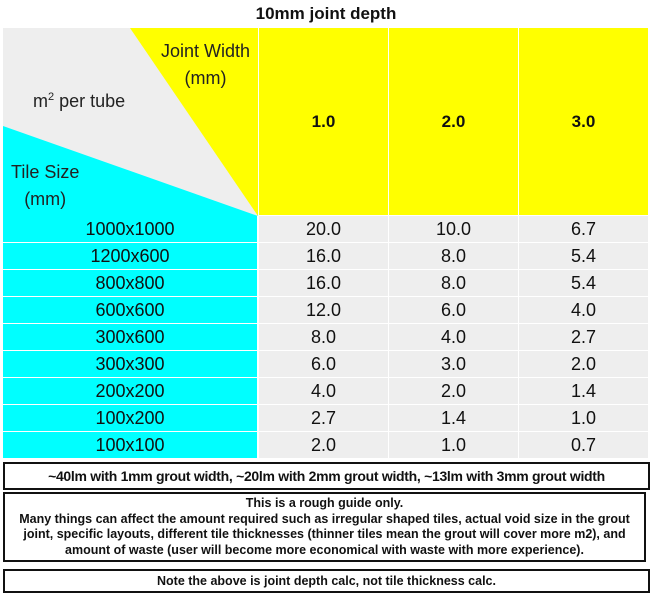  What do you see at coordinates (583, 121) in the screenshot?
I see `column-header-3mm: 3.0` at bounding box center [583, 121].